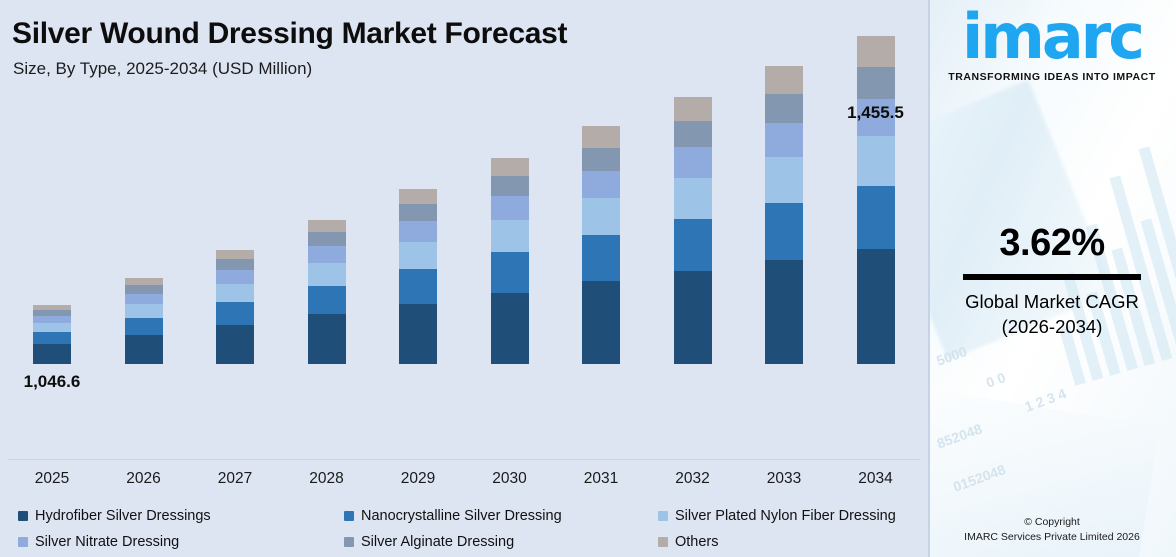  I want to click on legend-label: Silver Alginate Dressing, so click(438, 542).